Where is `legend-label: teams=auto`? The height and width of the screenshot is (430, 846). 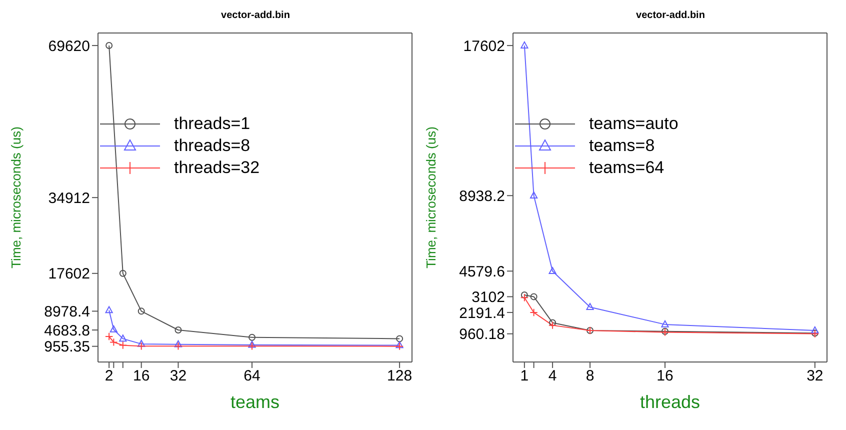 legend-label: teams=auto is located at coordinates (633, 124).